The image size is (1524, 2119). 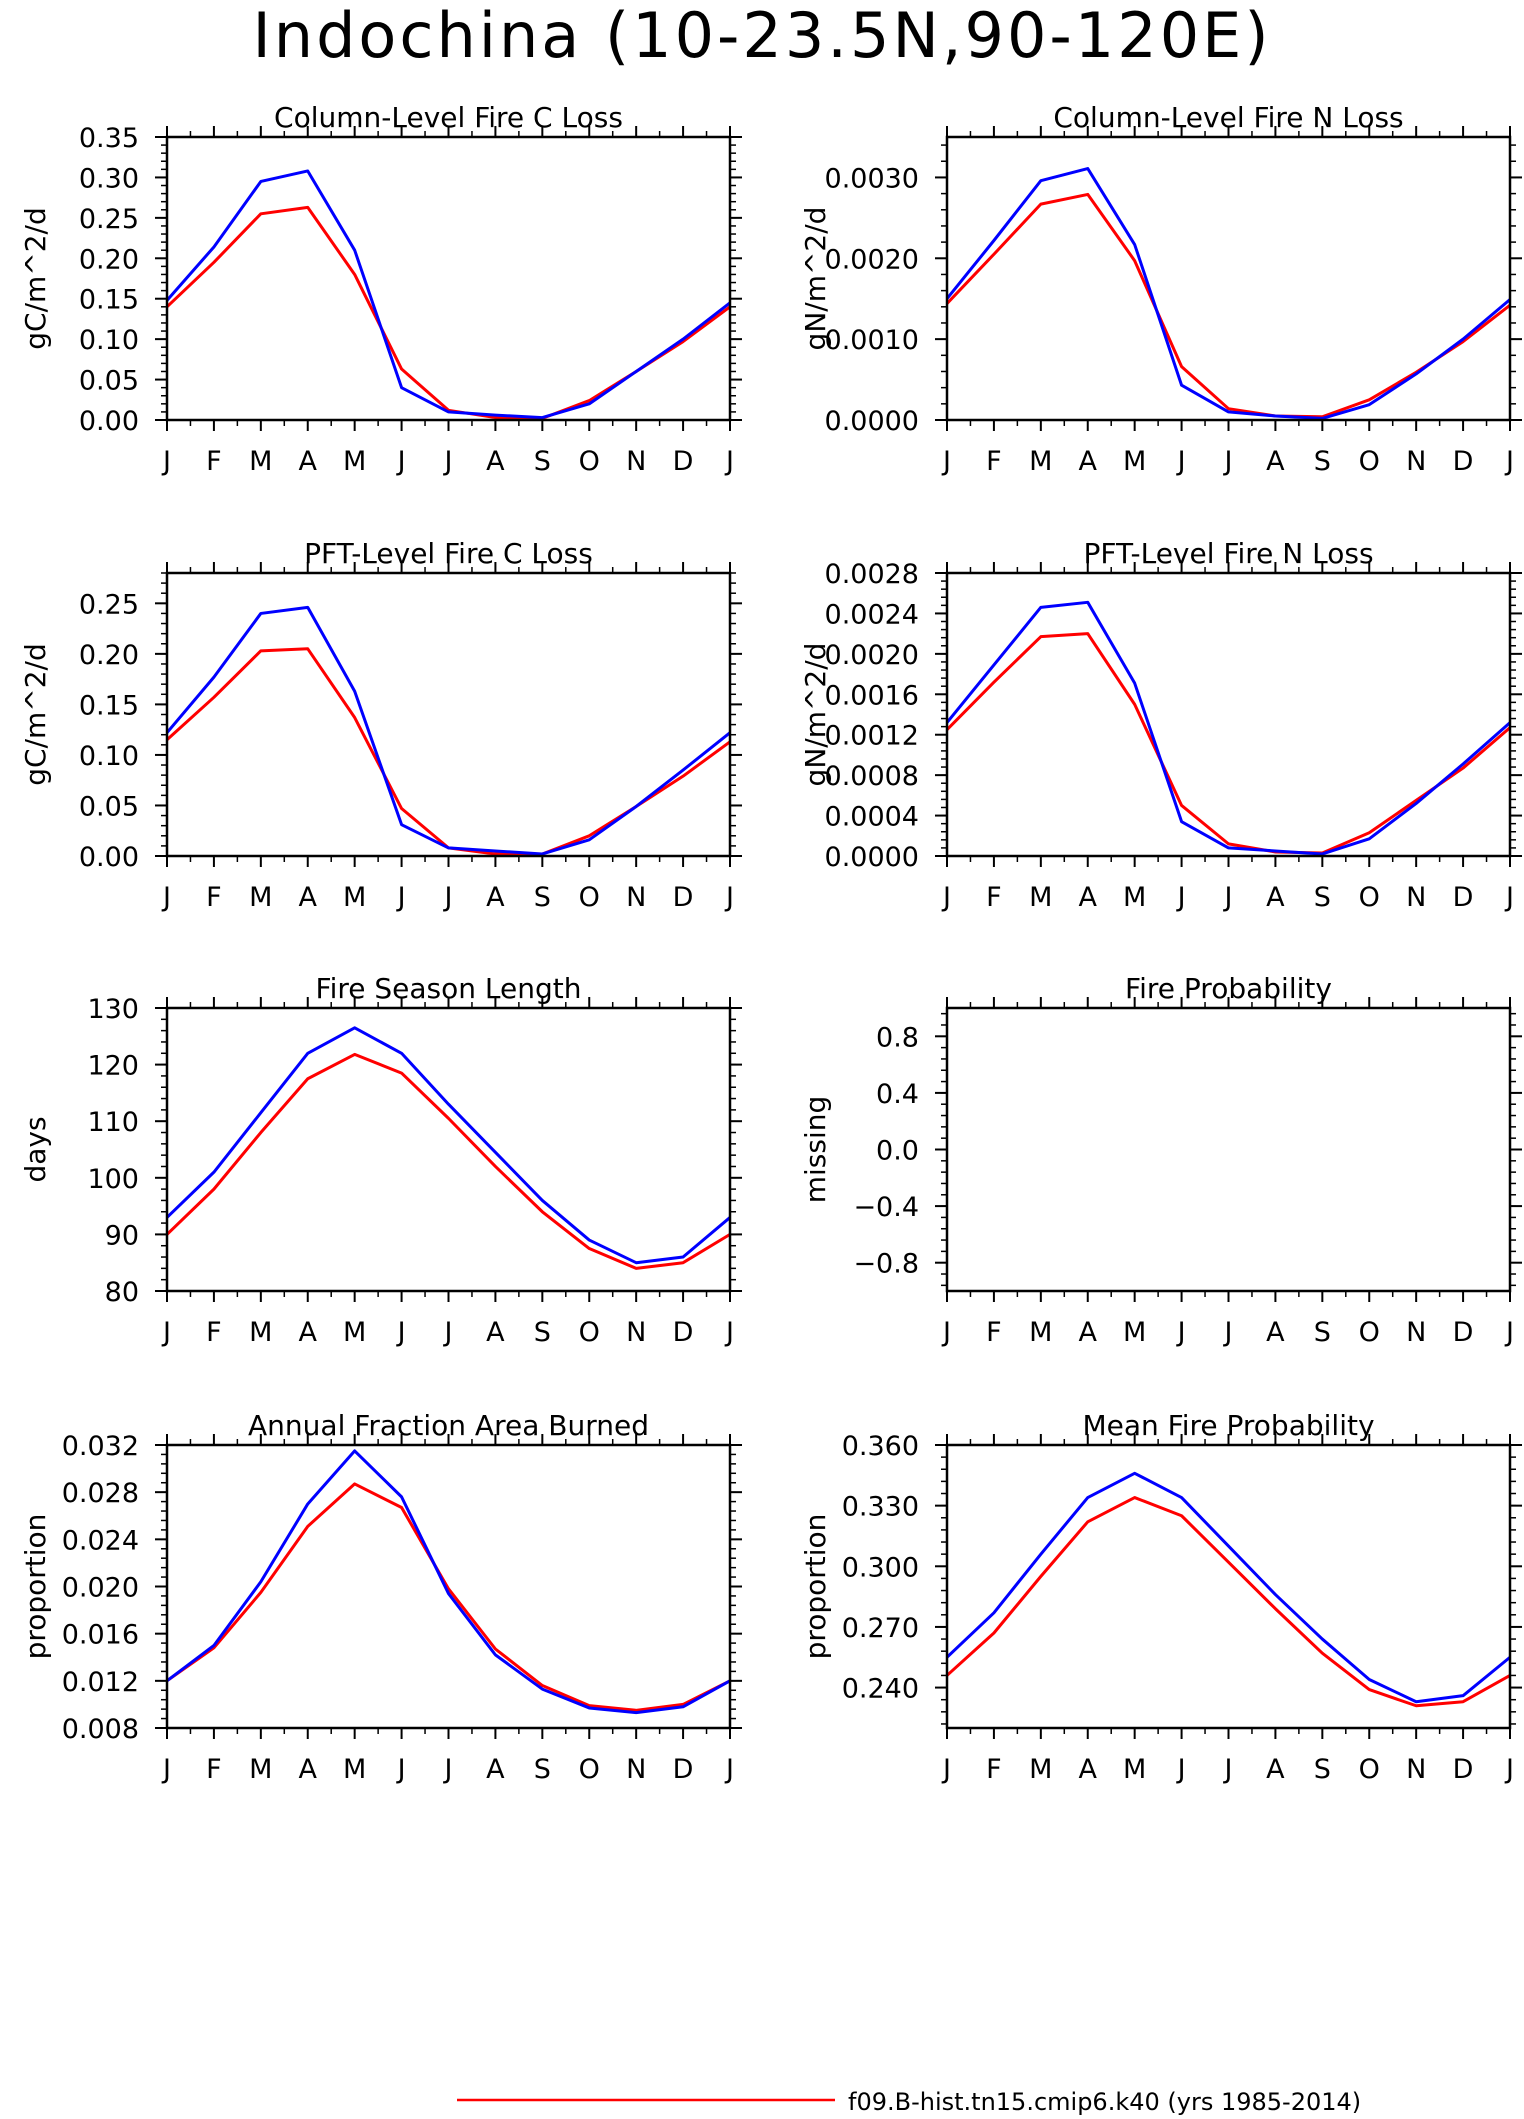 I want to click on y-tick-label: −0.8, so click(x=886, y=1264).